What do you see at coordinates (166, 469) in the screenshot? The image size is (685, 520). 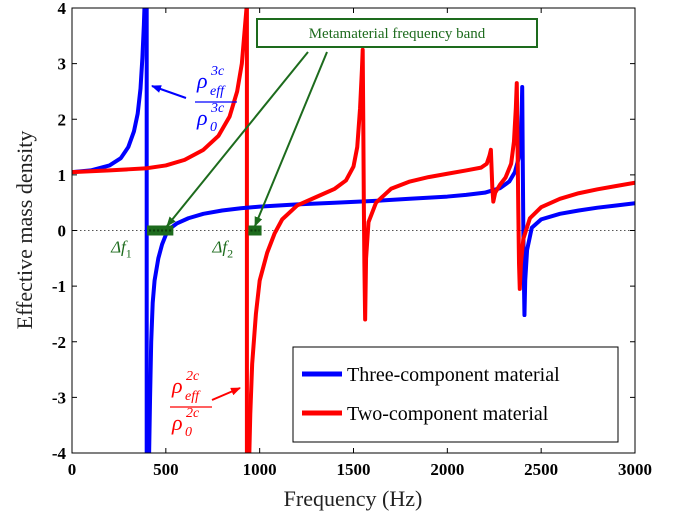 I see `x-tick-label-1: 500` at bounding box center [166, 469].